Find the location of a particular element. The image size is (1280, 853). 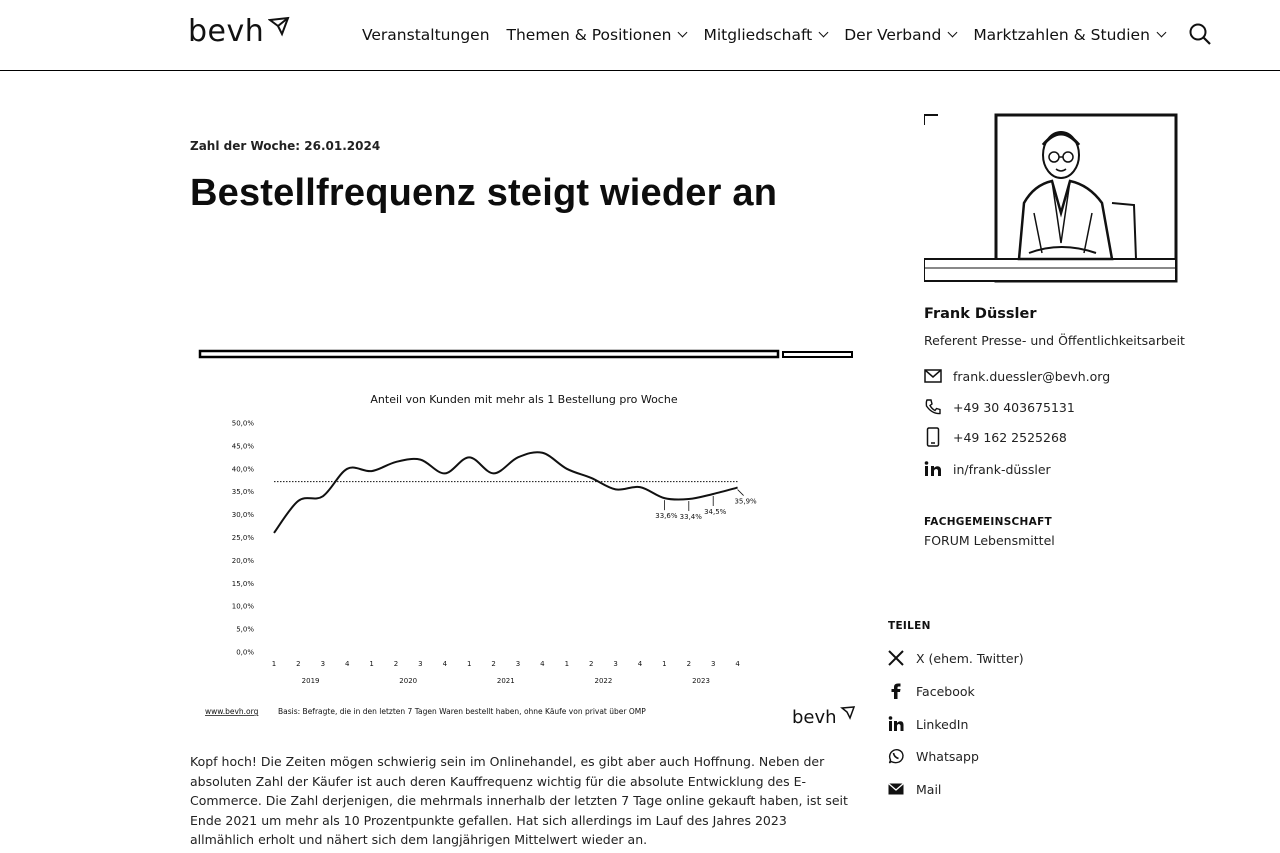

y-tick-label: 20,0% is located at coordinates (243, 561).